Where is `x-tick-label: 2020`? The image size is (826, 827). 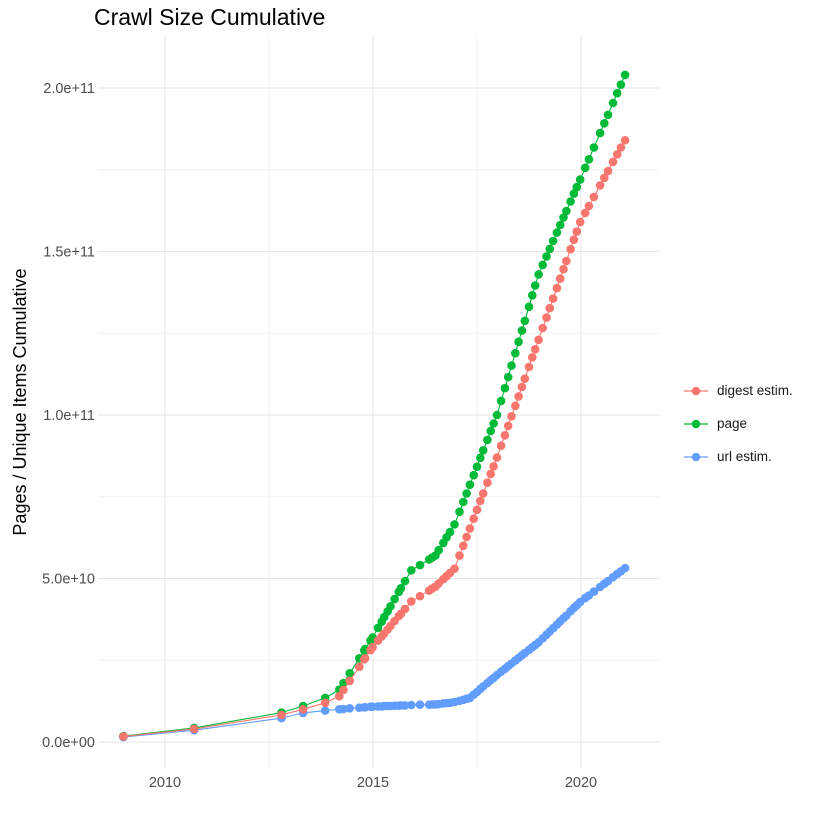
x-tick-label: 2020 is located at coordinates (581, 783).